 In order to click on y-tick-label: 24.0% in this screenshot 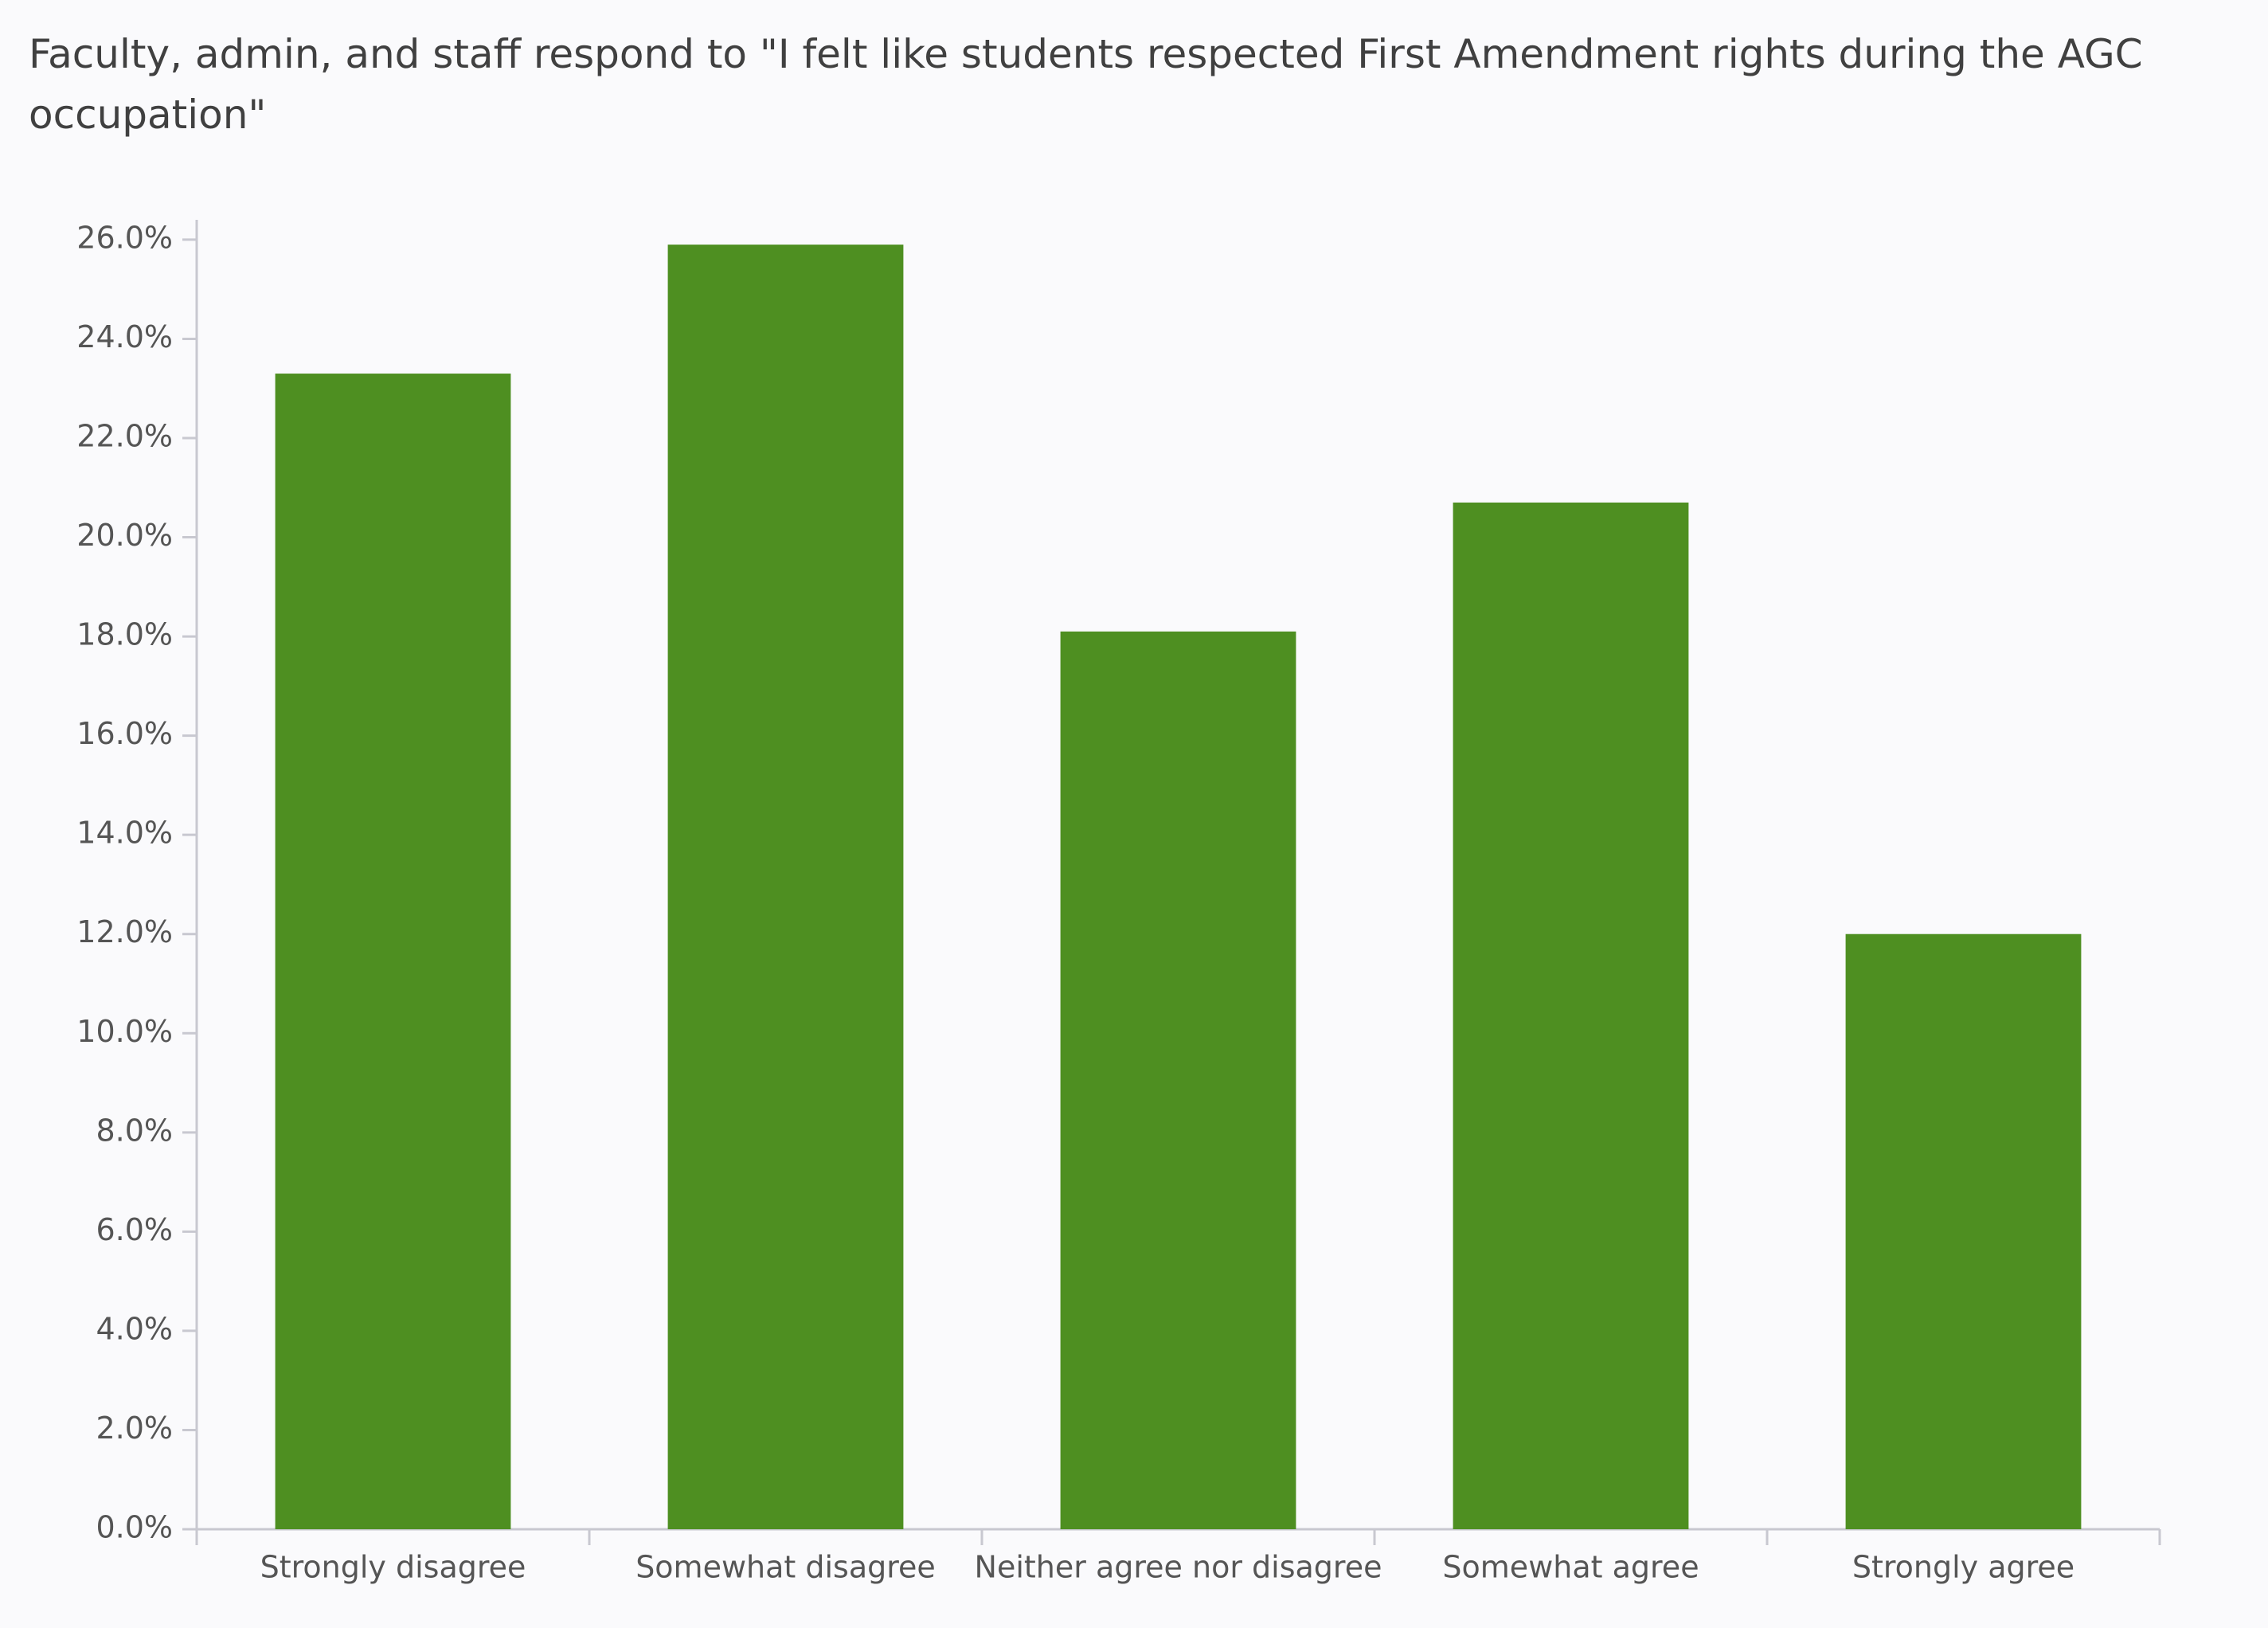, I will do `click(124, 336)`.